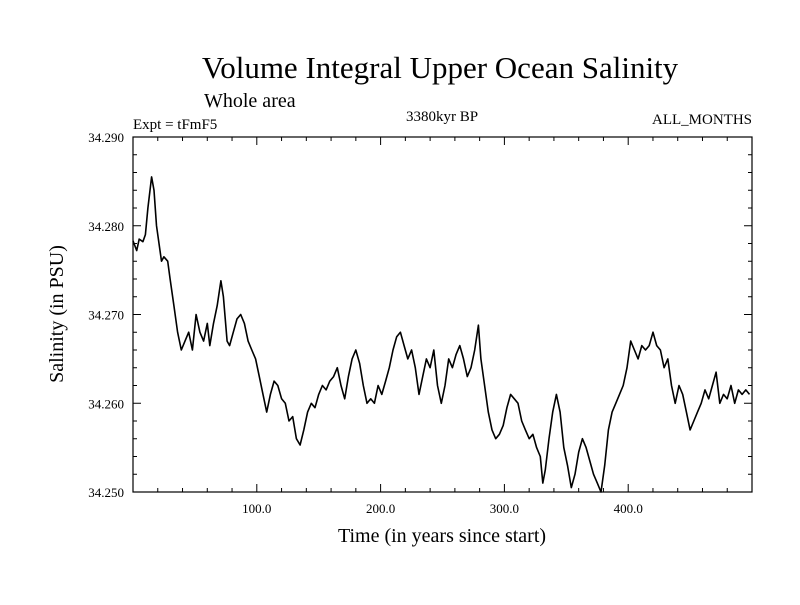 The height and width of the screenshot is (605, 800). Describe the element at coordinates (250, 101) in the screenshot. I see `chart-subtitle: Whole area` at that location.